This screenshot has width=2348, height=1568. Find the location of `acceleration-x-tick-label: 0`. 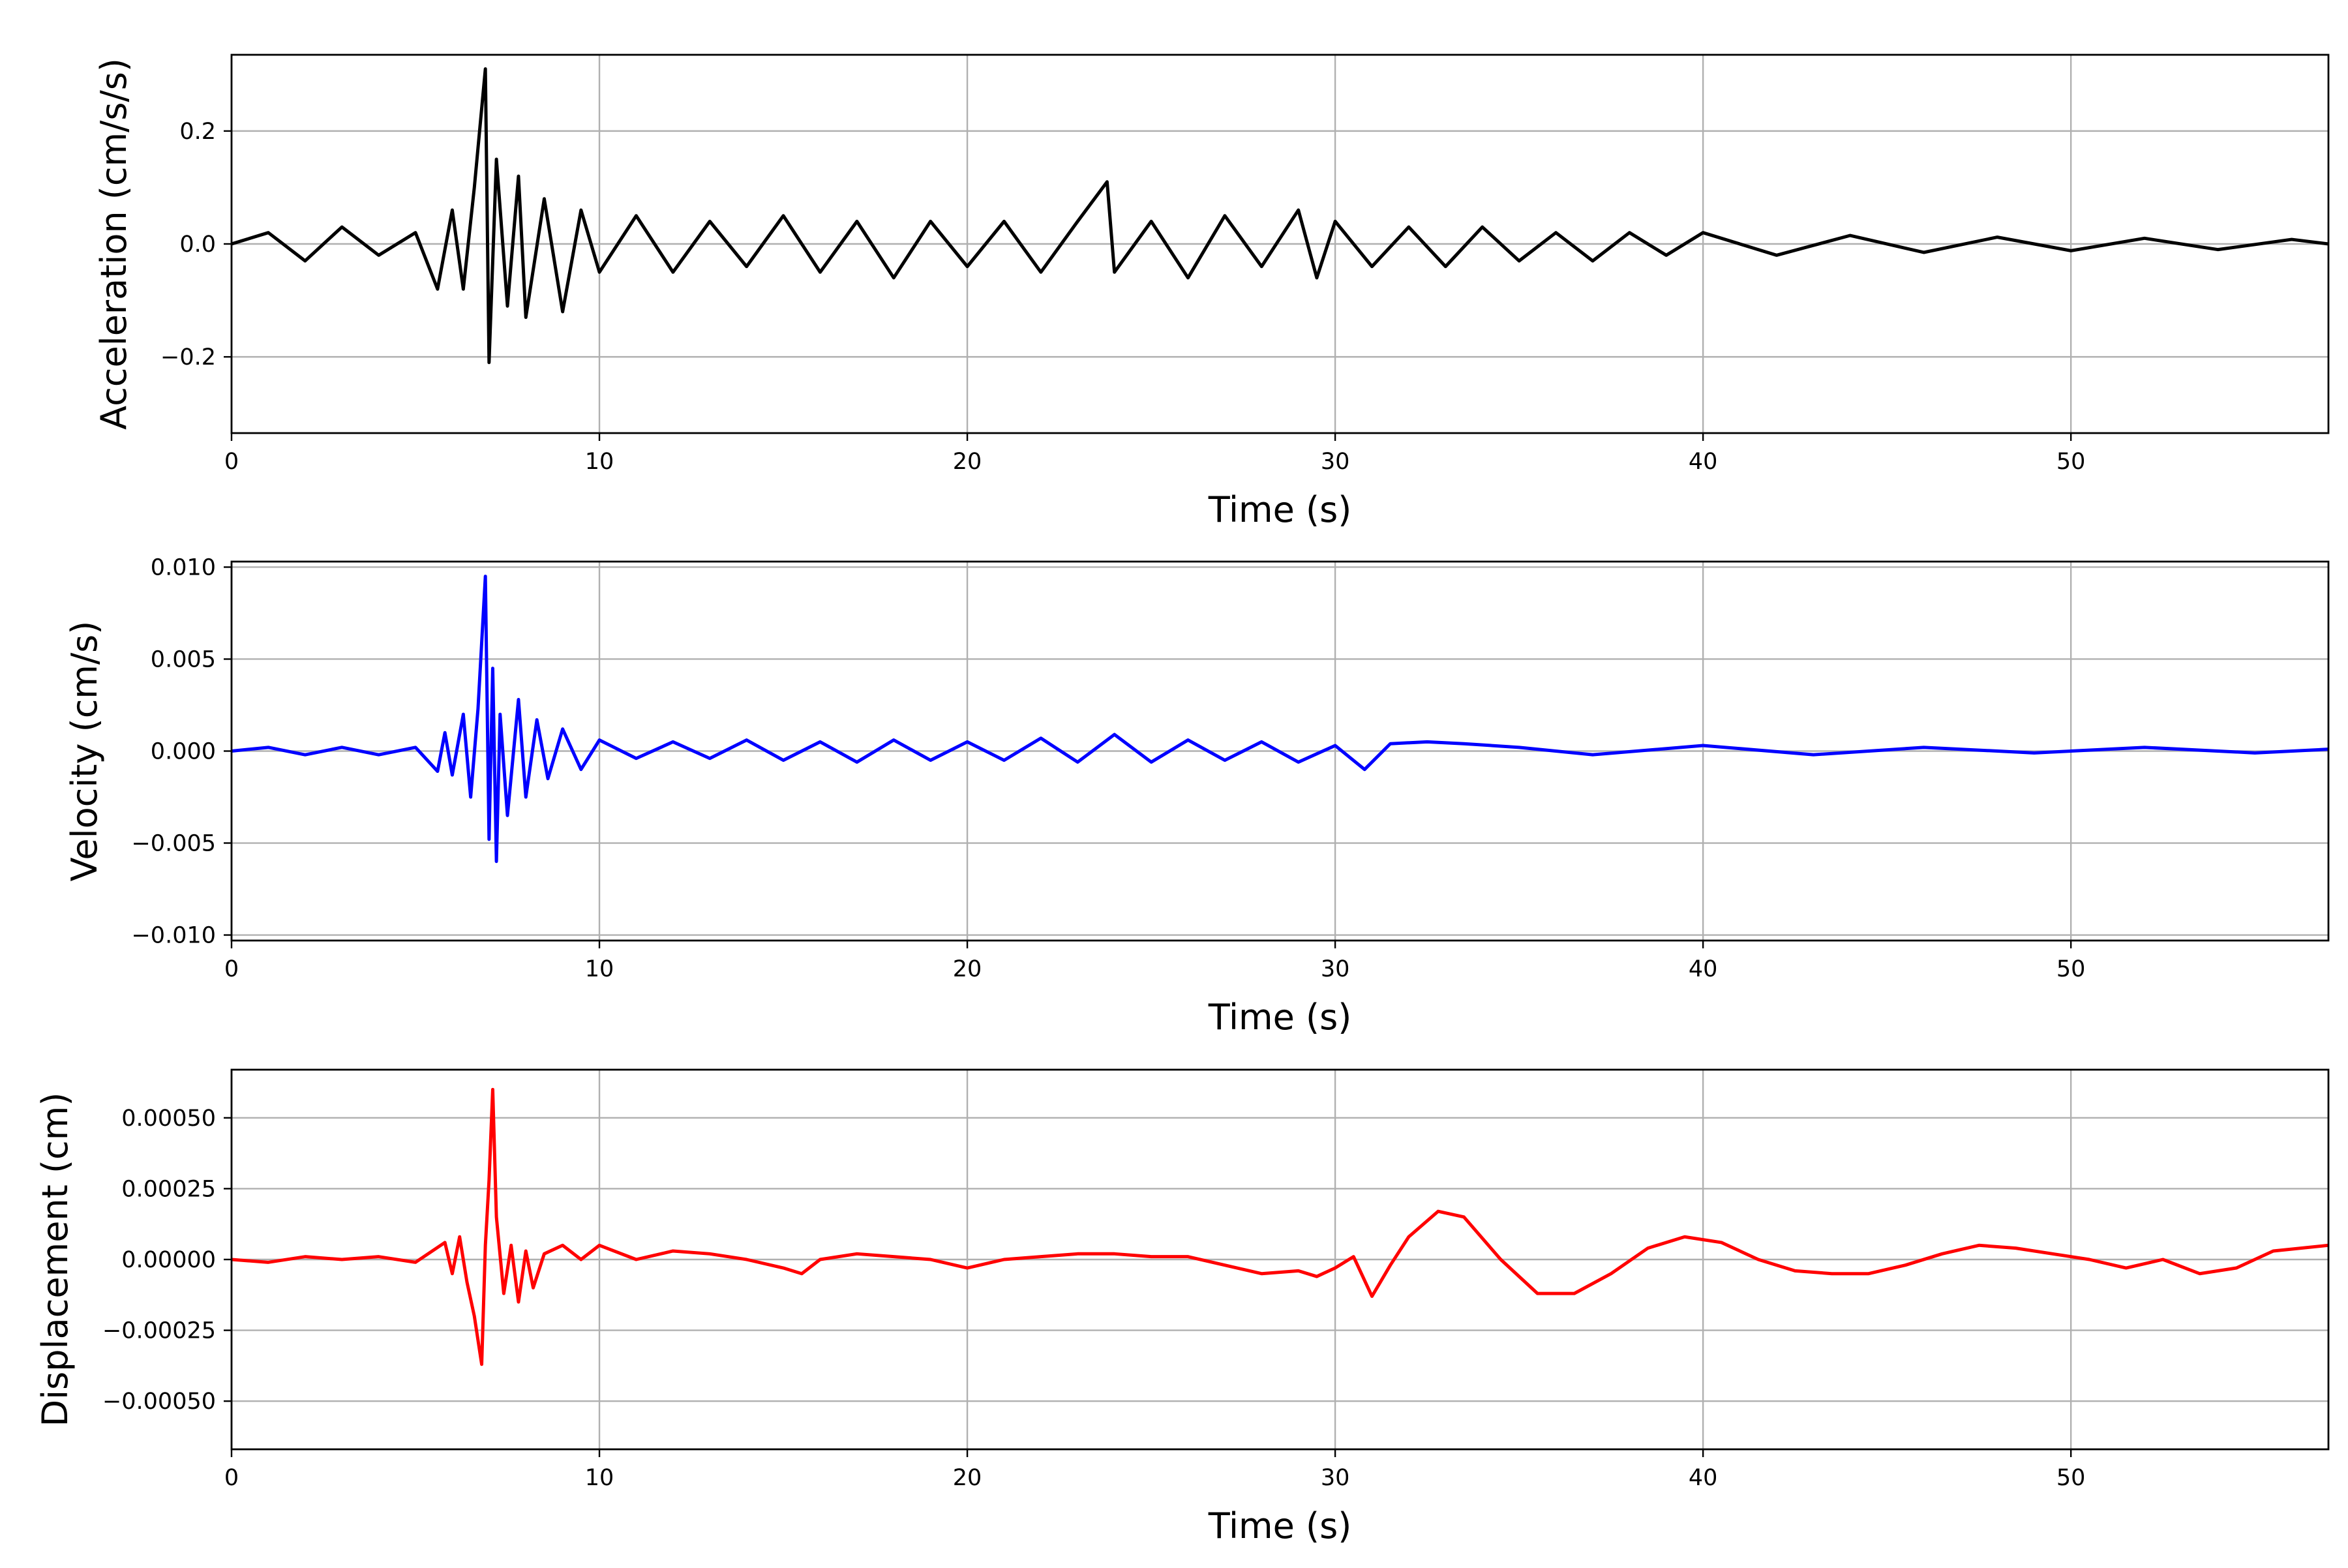

acceleration-x-tick-label: 0 is located at coordinates (231, 462).